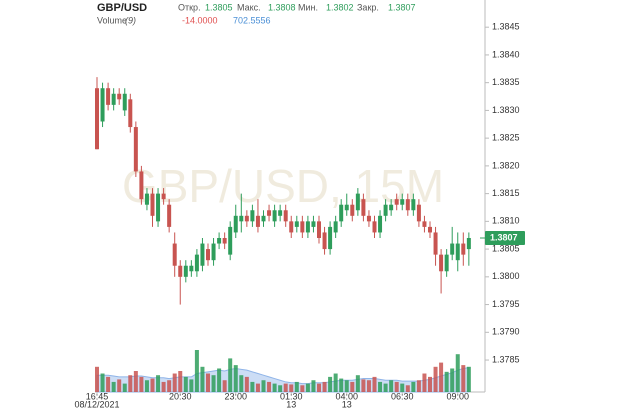 The image size is (620, 410). What do you see at coordinates (96, 404) in the screenshot?
I see `x-date-label: 08/12/2021` at bounding box center [96, 404].